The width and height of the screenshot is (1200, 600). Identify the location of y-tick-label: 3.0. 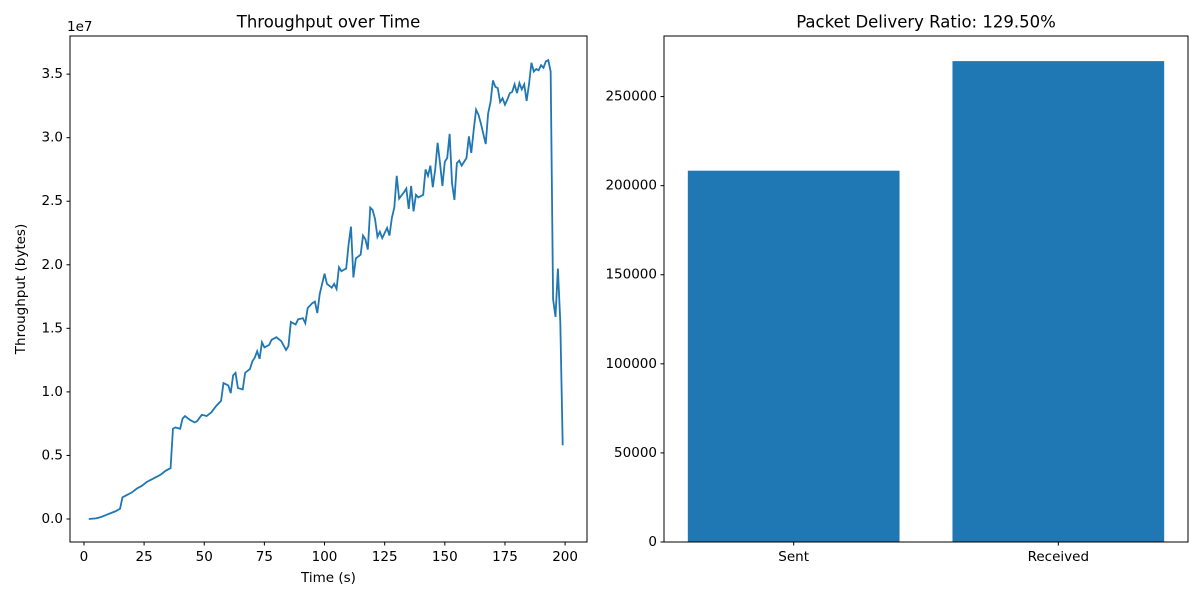
(52, 138).